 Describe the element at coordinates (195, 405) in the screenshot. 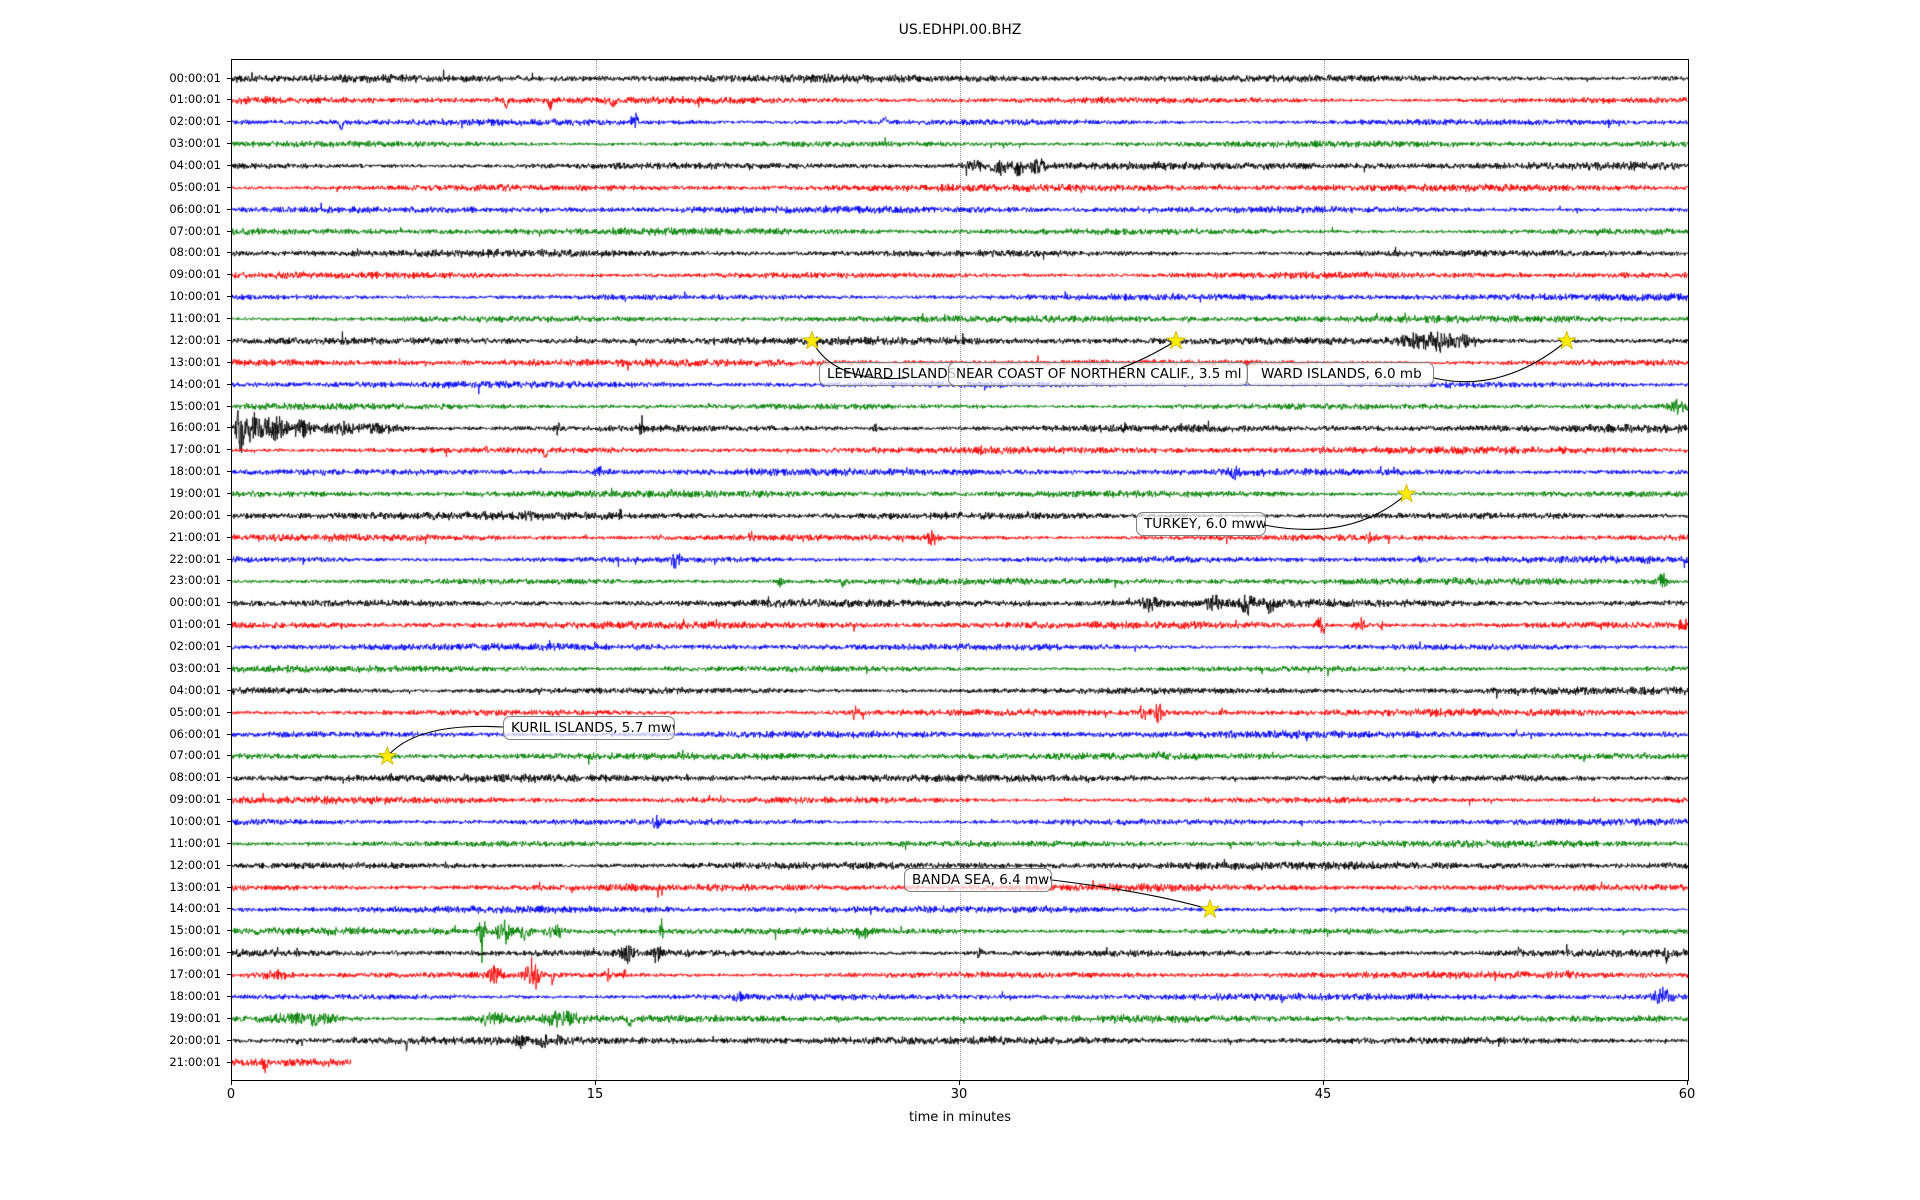

I see `y-axis-label: 15:00:01` at that location.